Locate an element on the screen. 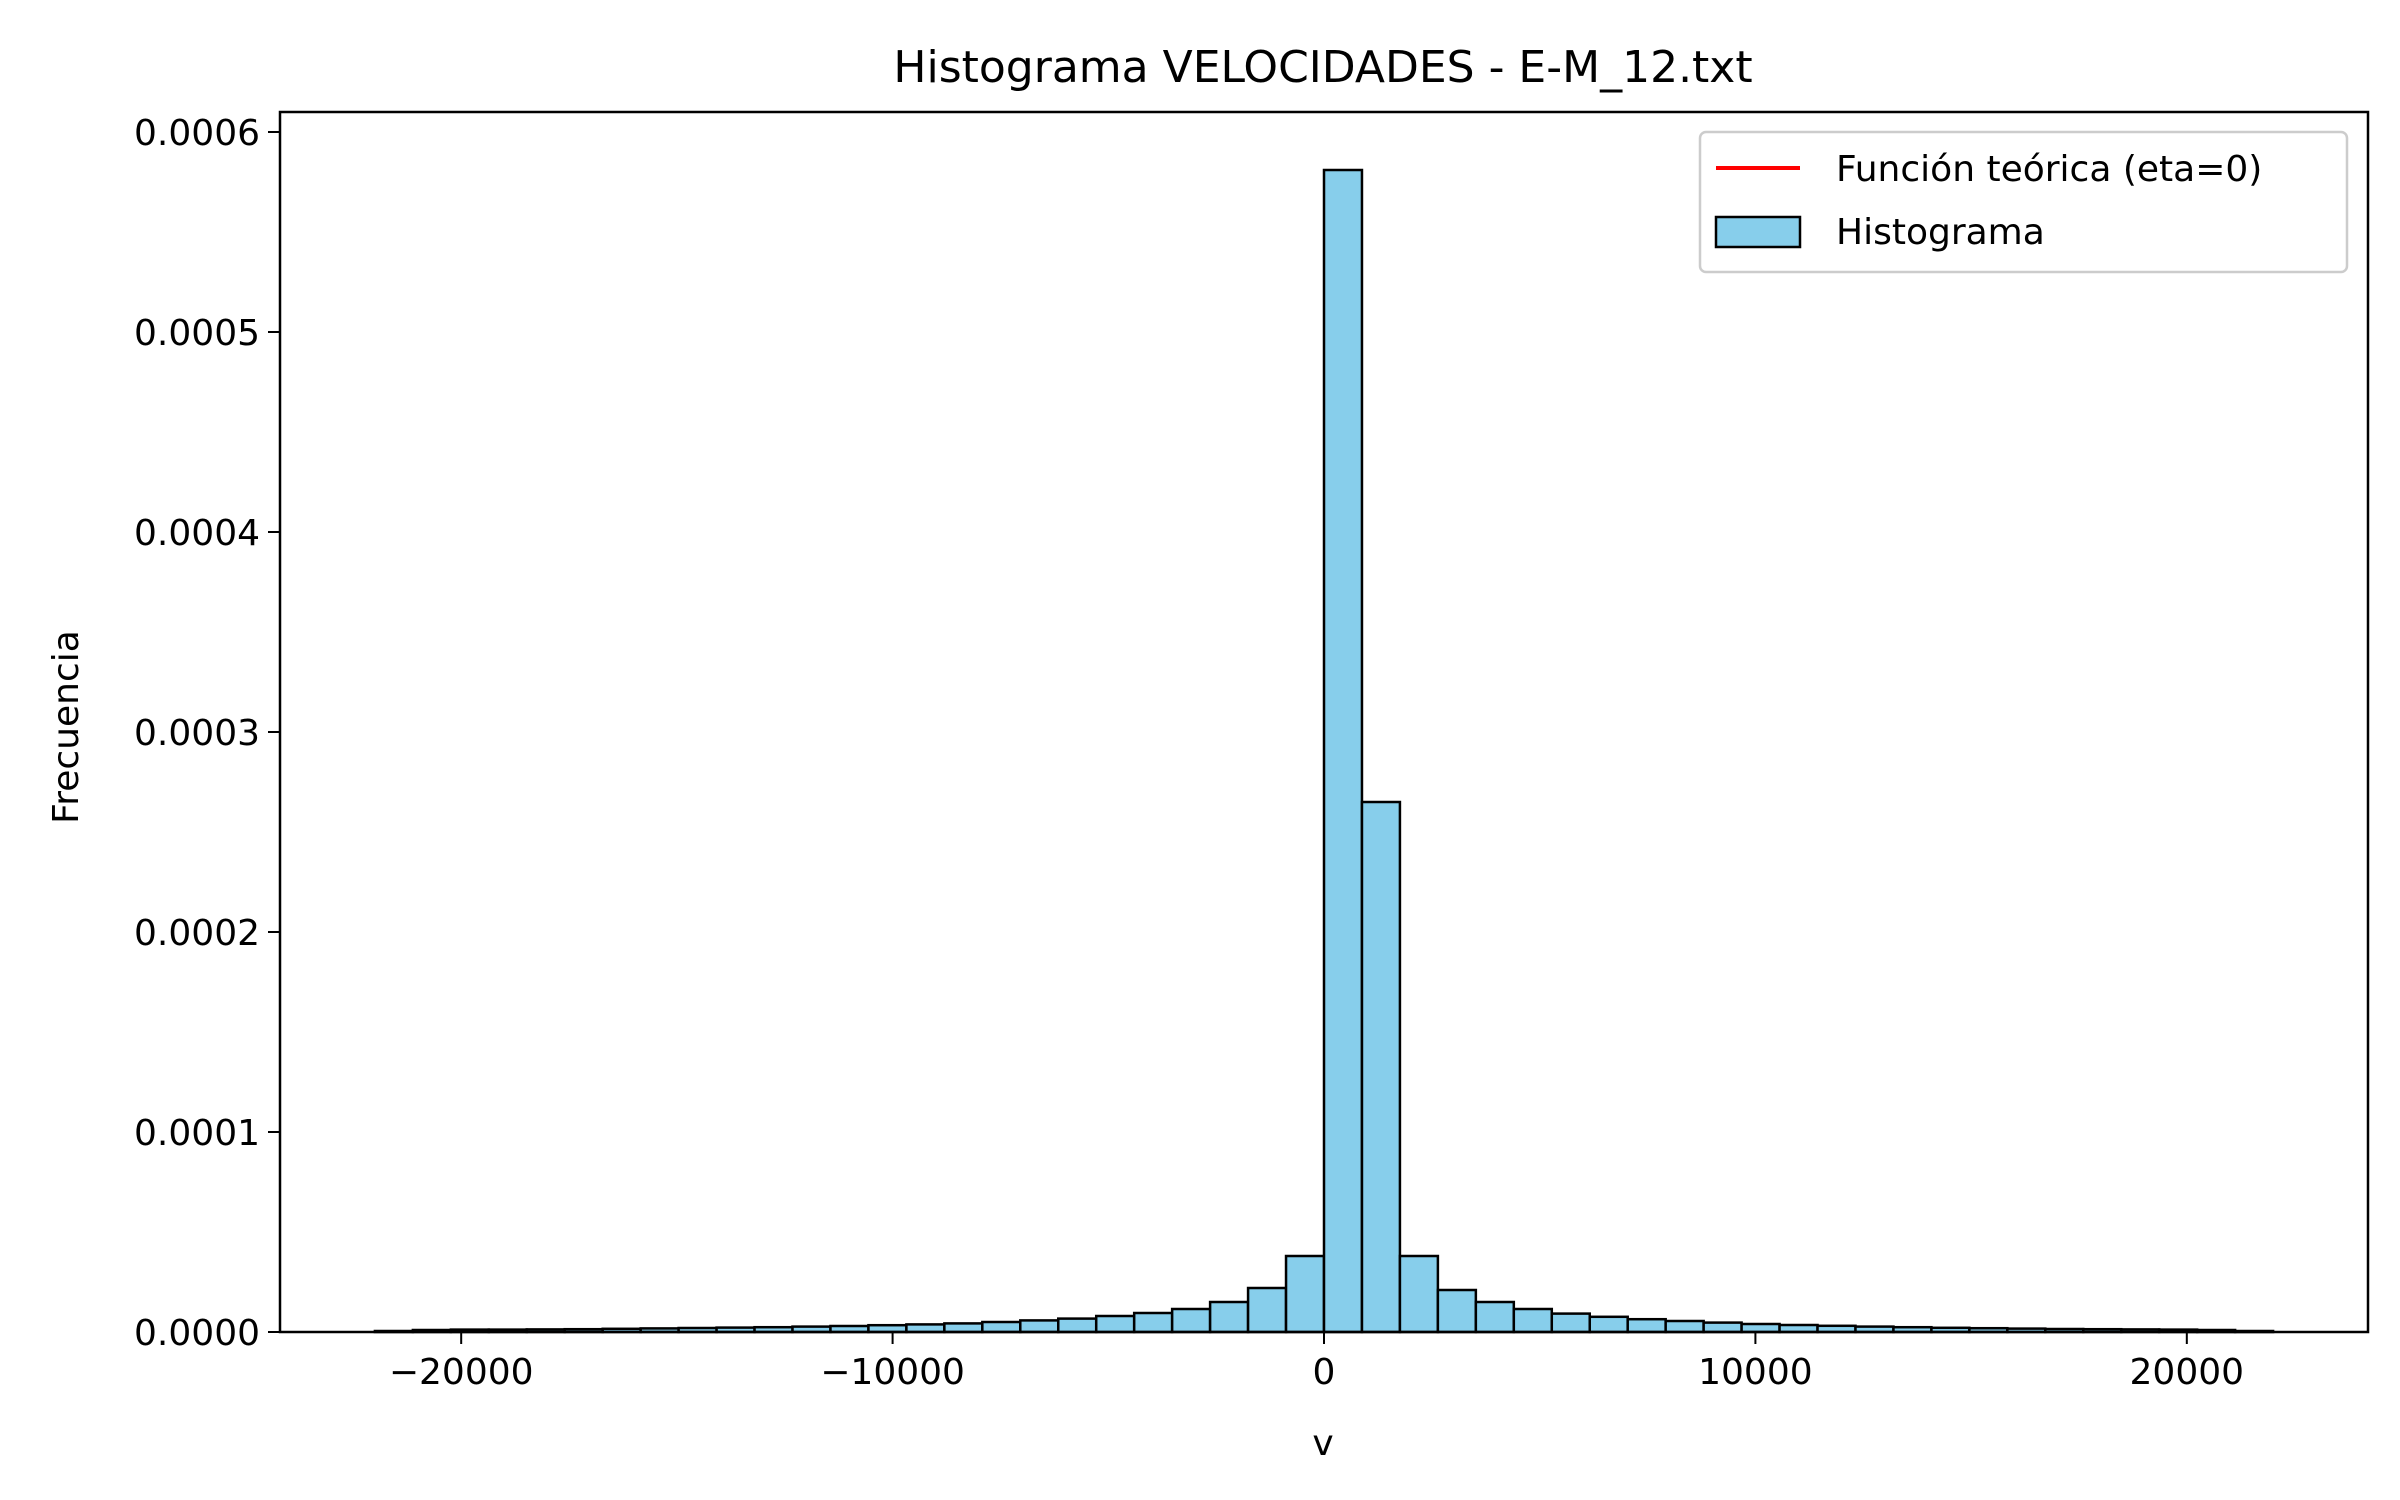 The width and height of the screenshot is (2400, 1500). y-tick-label: 0.0006 is located at coordinates (197, 133).